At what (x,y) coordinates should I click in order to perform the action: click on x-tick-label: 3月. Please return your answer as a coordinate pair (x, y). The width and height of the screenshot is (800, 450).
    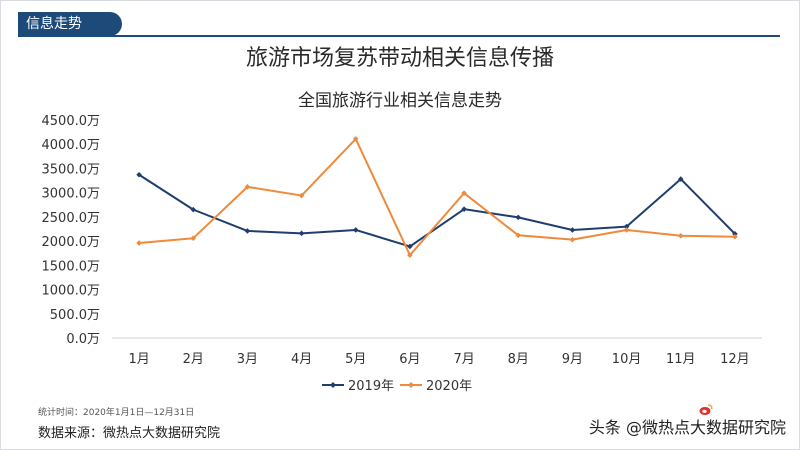
    Looking at the image, I should click on (247, 359).